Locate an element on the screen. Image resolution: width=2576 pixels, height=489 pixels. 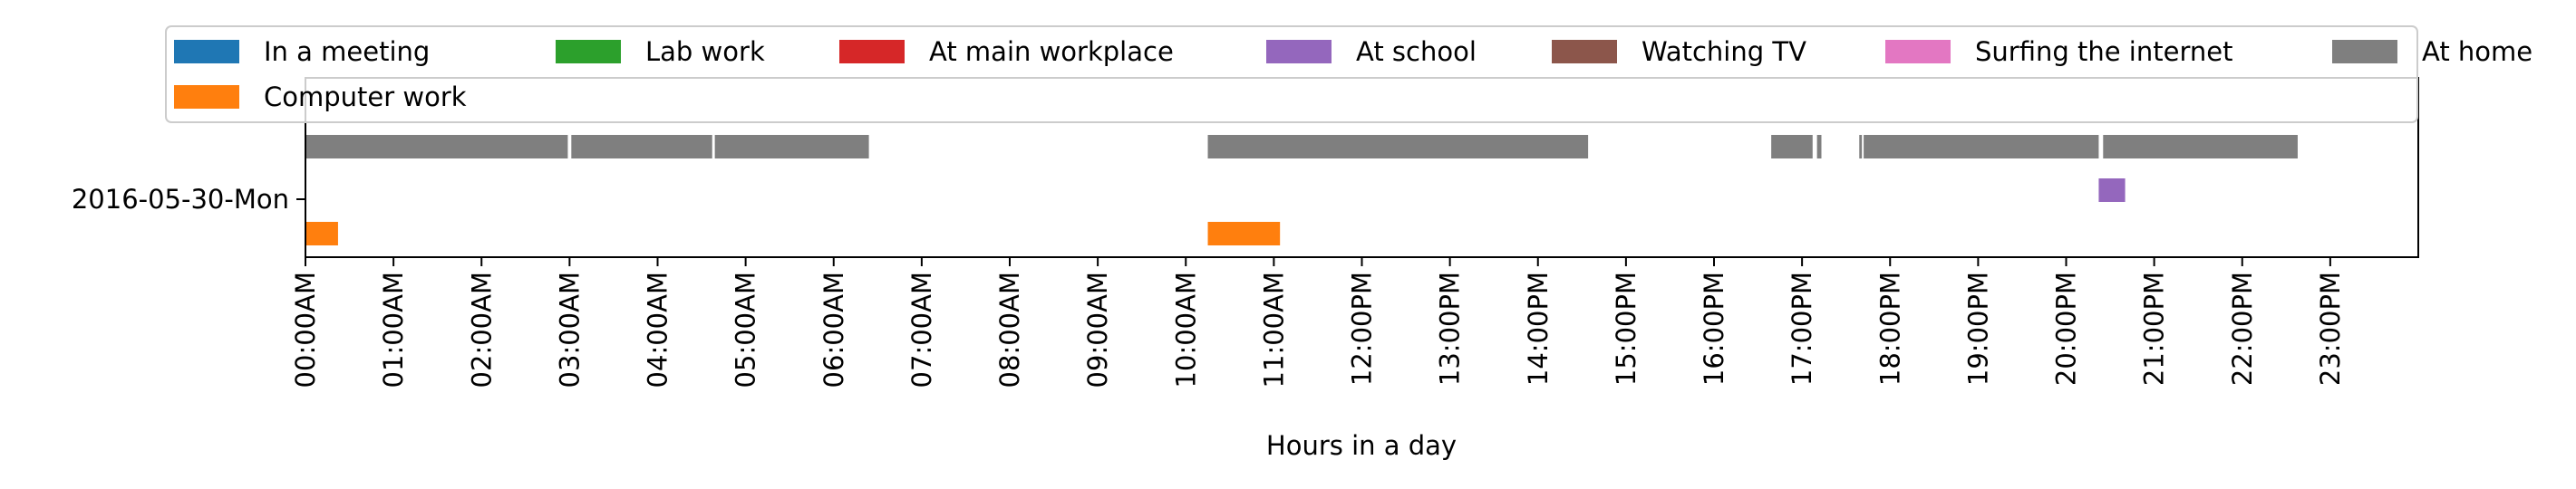
x-tick-label: 05:00AM is located at coordinates (746, 330).